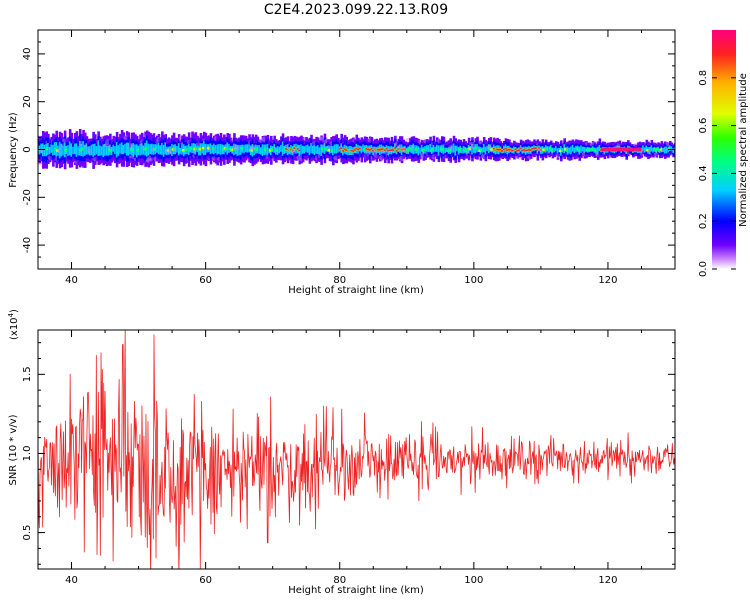  What do you see at coordinates (13, 449) in the screenshot?
I see `snr-y-label: SNR (10 * v/v)` at bounding box center [13, 449].